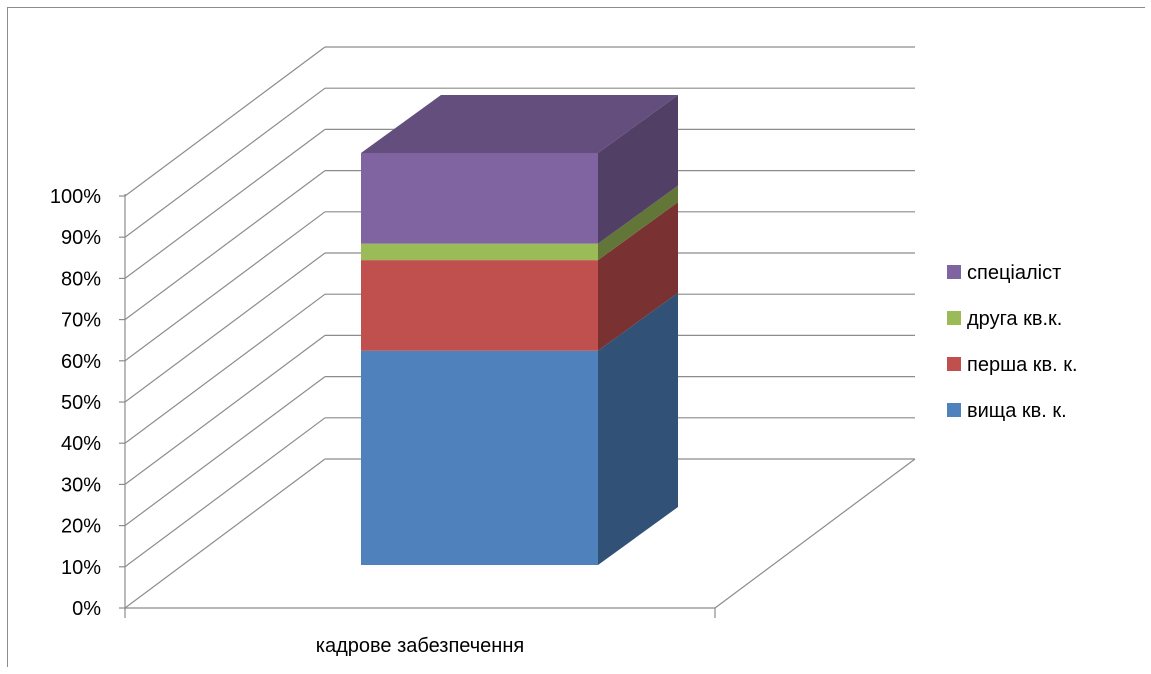  What do you see at coordinates (1022, 365) in the screenshot?
I see `legend-label: перша кв. к.` at bounding box center [1022, 365].